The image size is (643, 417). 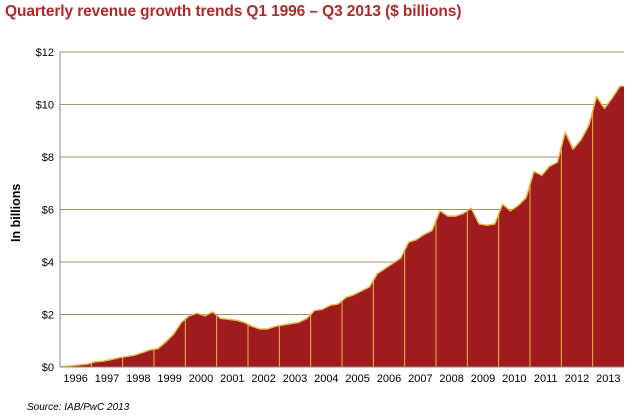 What do you see at coordinates (201, 379) in the screenshot?
I see `x-tick-label: 2000` at bounding box center [201, 379].